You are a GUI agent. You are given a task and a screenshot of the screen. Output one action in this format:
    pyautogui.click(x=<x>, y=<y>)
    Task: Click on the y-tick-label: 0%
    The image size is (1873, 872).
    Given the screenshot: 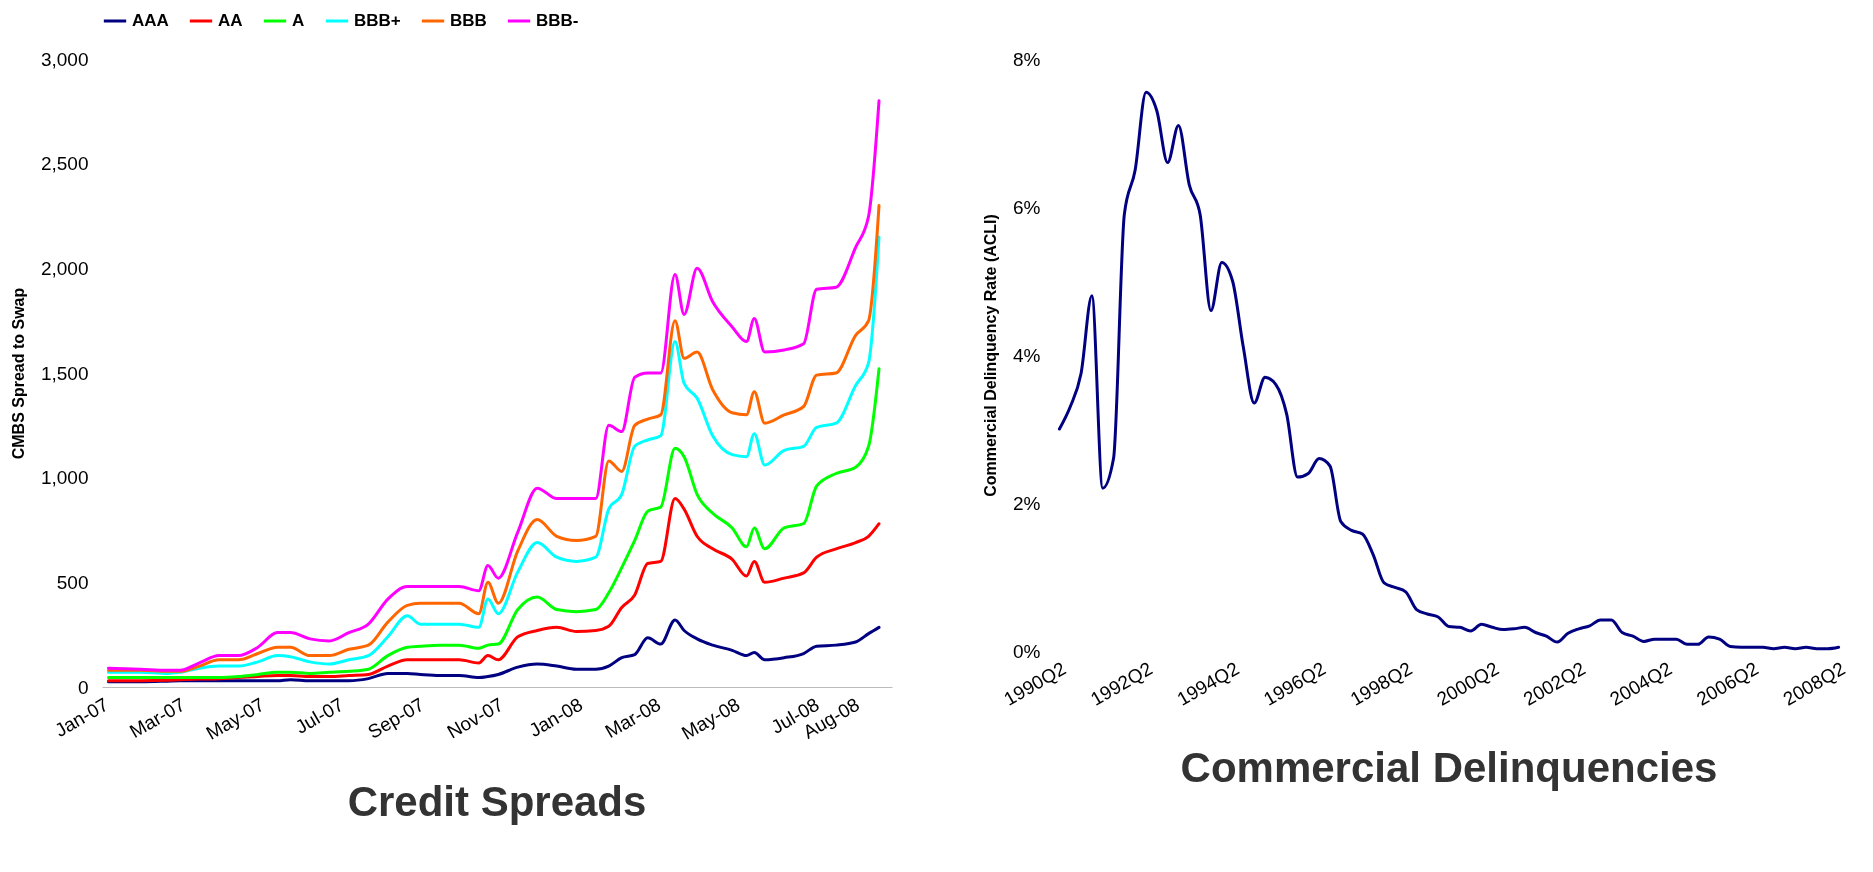 What is the action you would take?
    pyautogui.click(x=1027, y=651)
    